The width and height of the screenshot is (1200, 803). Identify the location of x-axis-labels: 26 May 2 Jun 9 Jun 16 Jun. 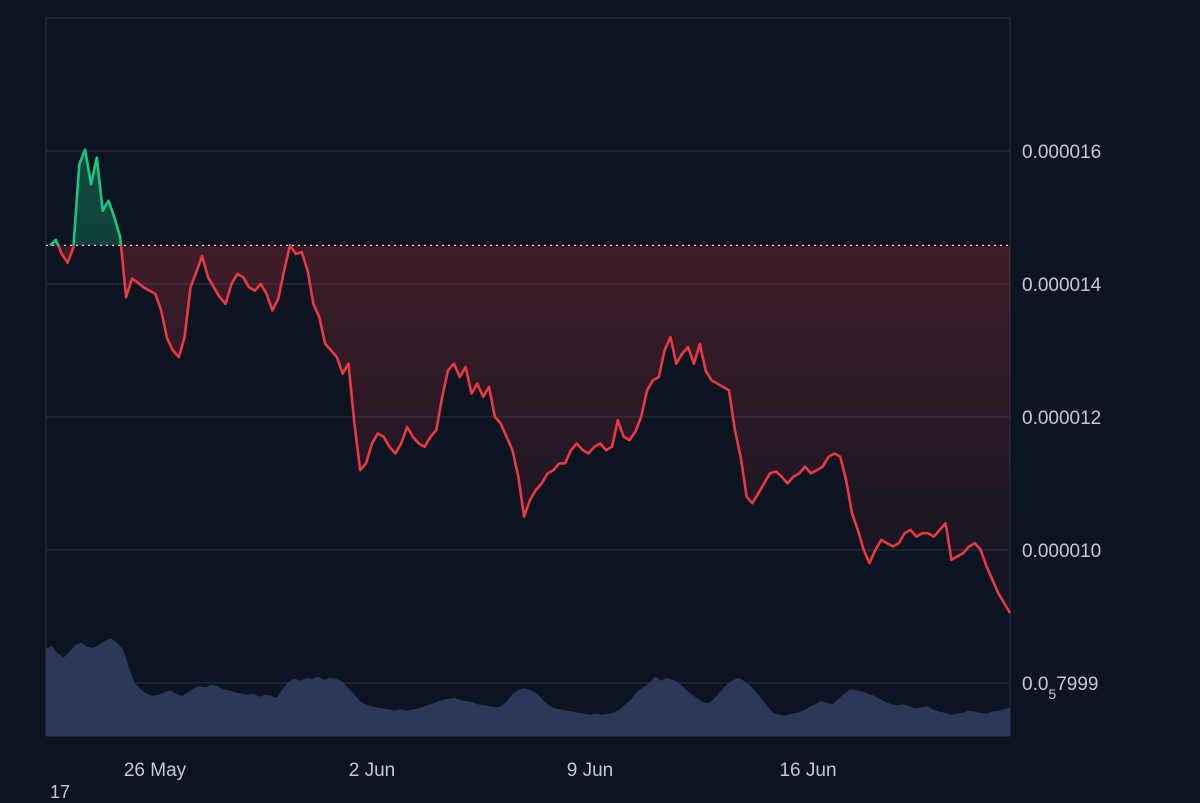
(480, 770).